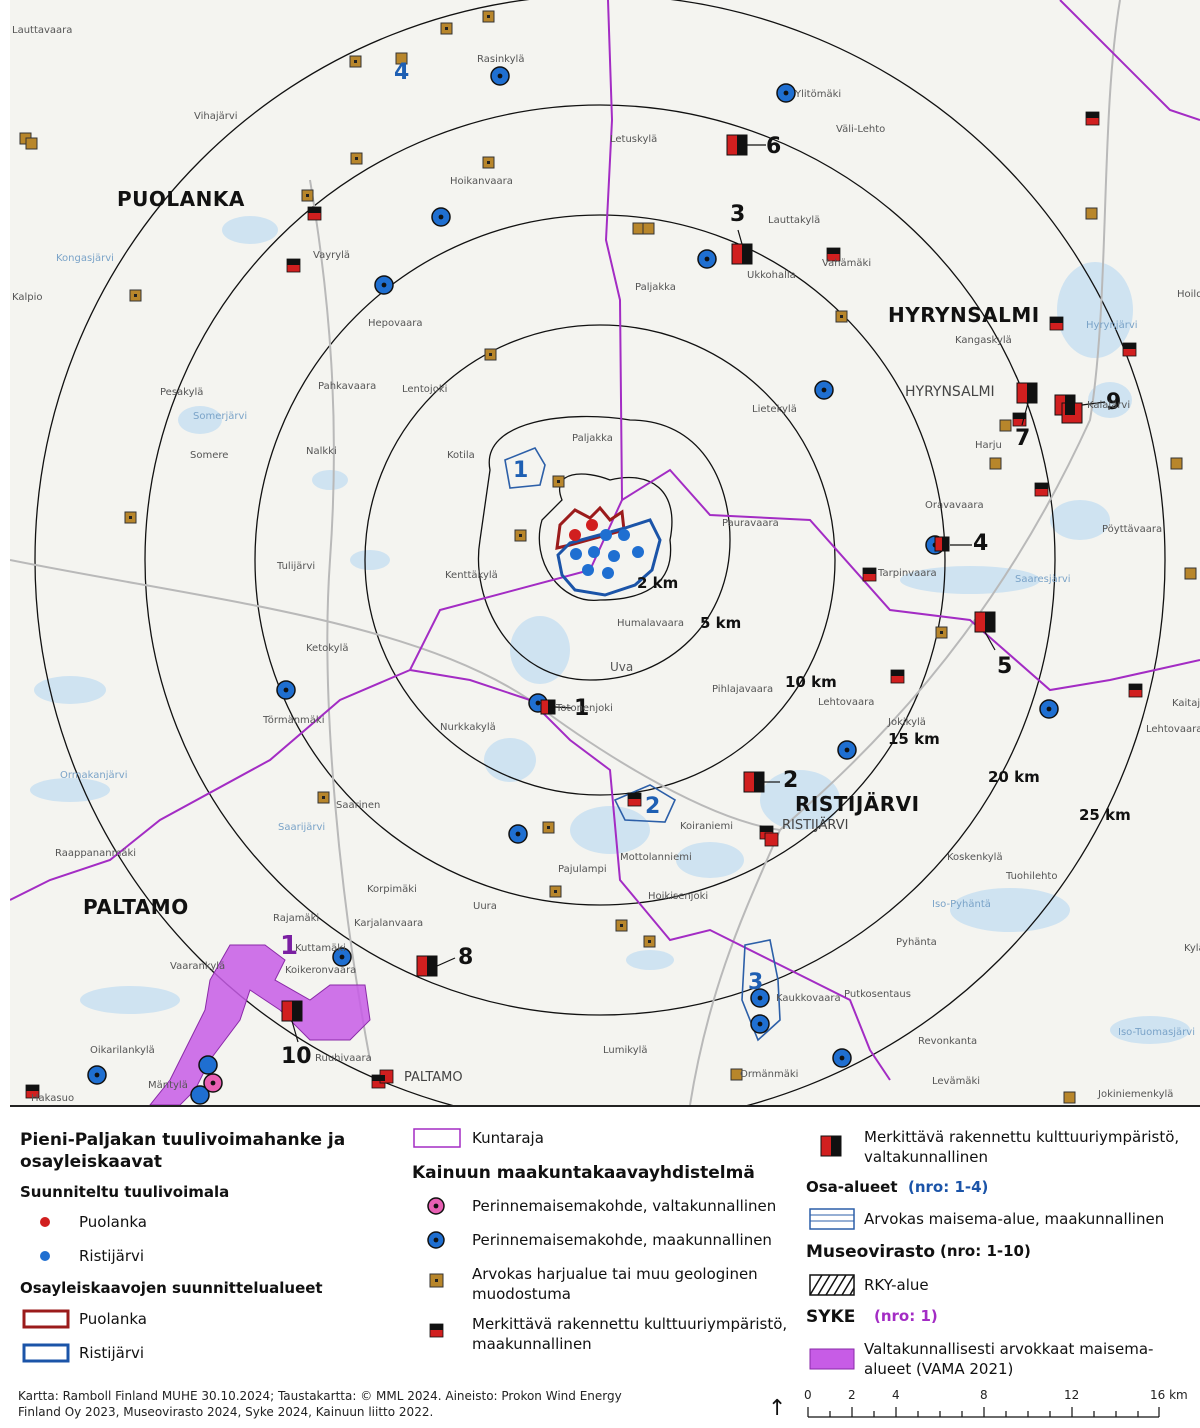 This screenshot has height=1428, width=1200. What do you see at coordinates (583, 1173) in the screenshot?
I see `kainuu-heading: Kainuun maakuntakaavayhdistelmä` at bounding box center [583, 1173].